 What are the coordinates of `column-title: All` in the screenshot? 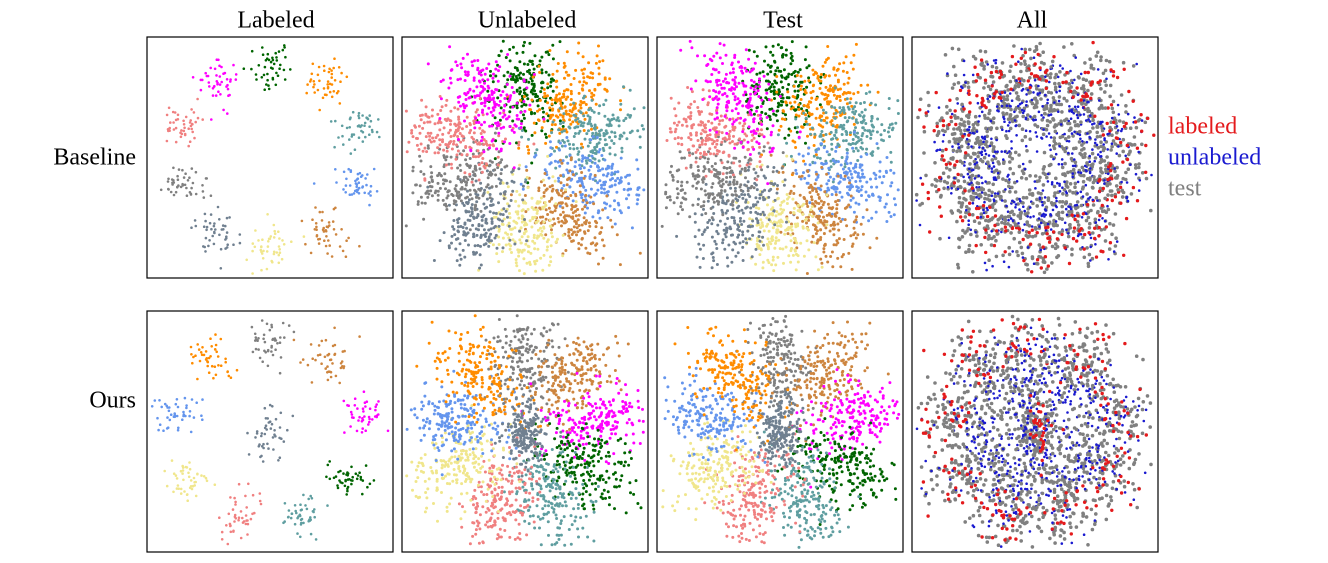 It's located at (1032, 21).